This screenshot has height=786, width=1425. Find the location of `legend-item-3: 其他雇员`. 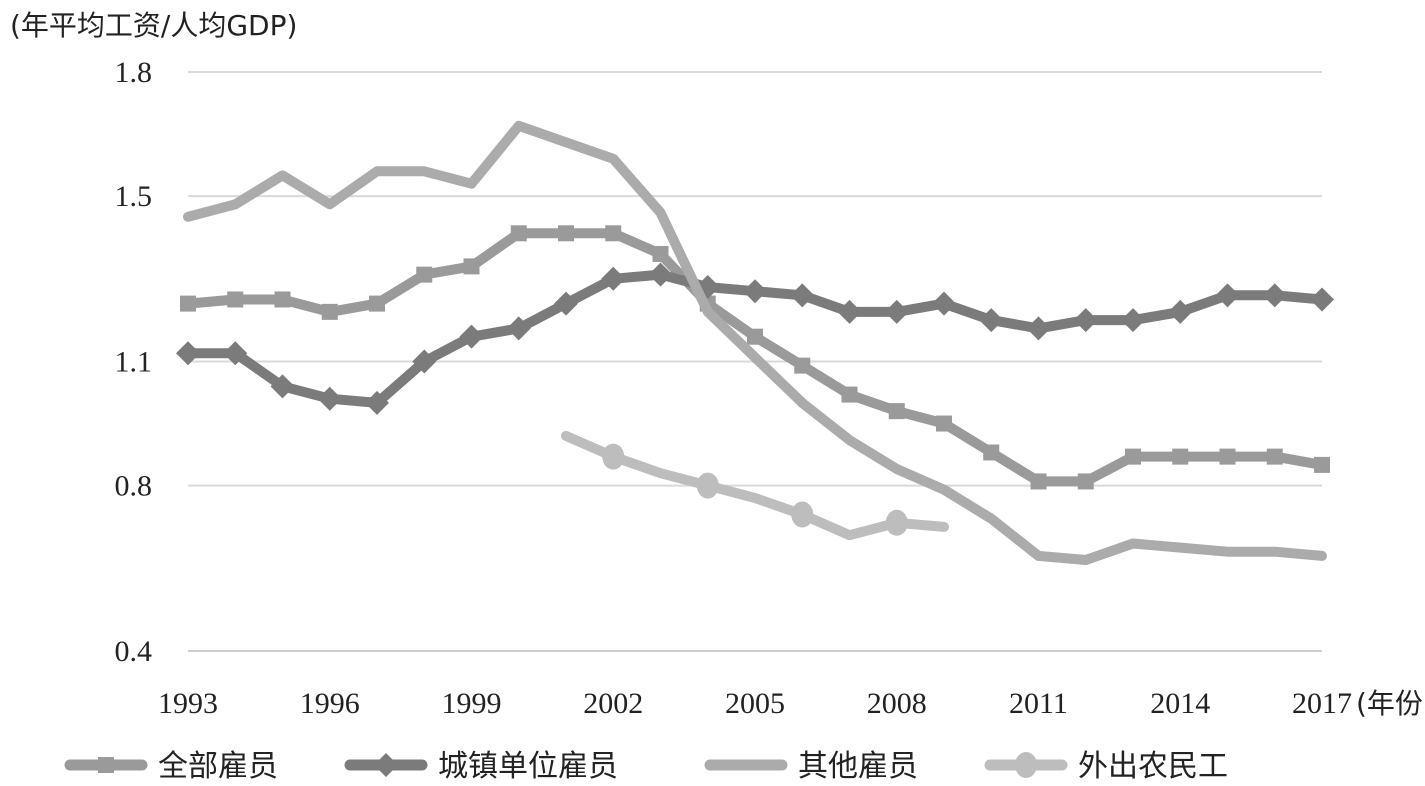

legend-item-3: 其他雇员 is located at coordinates (811, 766).